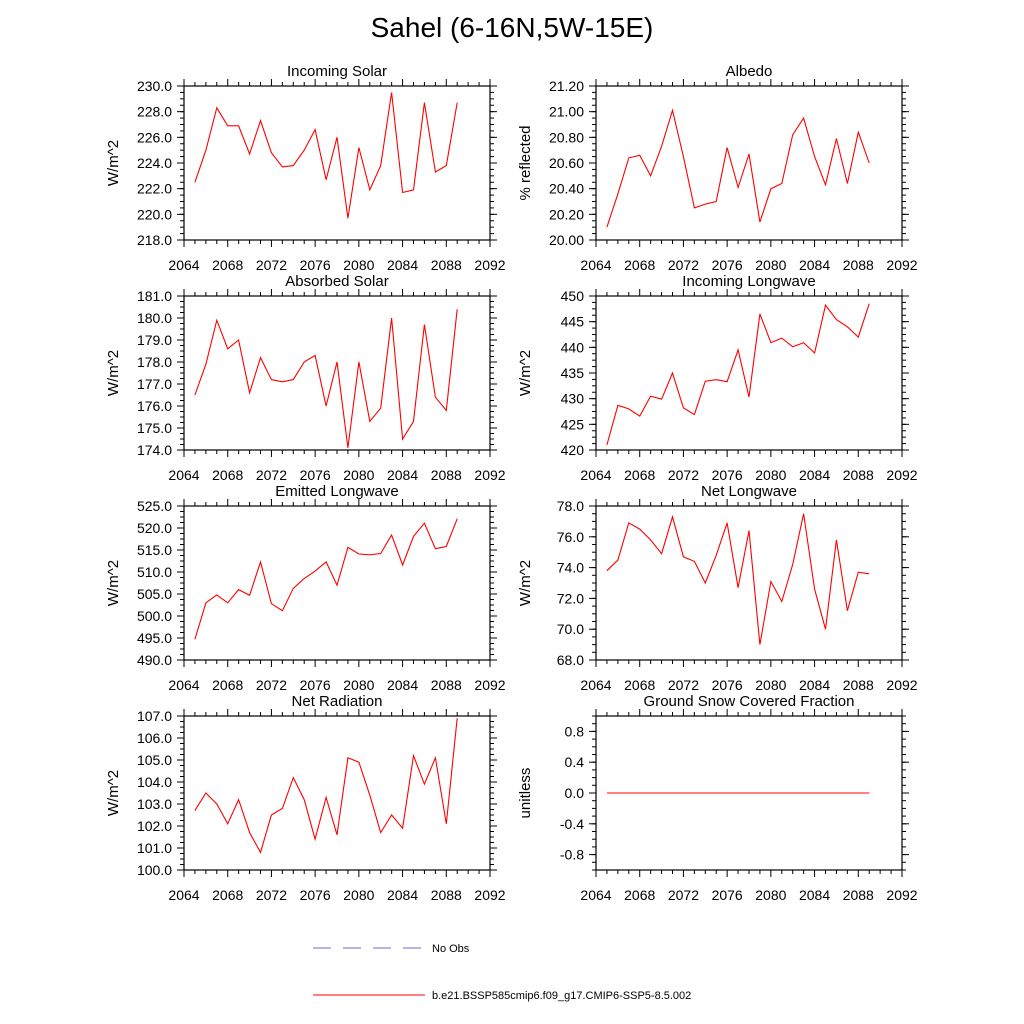 The width and height of the screenshot is (1024, 1024). I want to click on y-tick-label: -0.8, so click(572, 855).